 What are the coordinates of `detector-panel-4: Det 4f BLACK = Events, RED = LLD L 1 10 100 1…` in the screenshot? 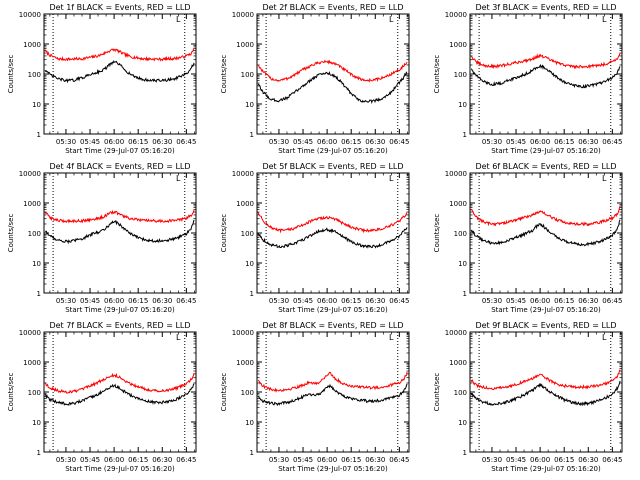 It's located at (102, 238).